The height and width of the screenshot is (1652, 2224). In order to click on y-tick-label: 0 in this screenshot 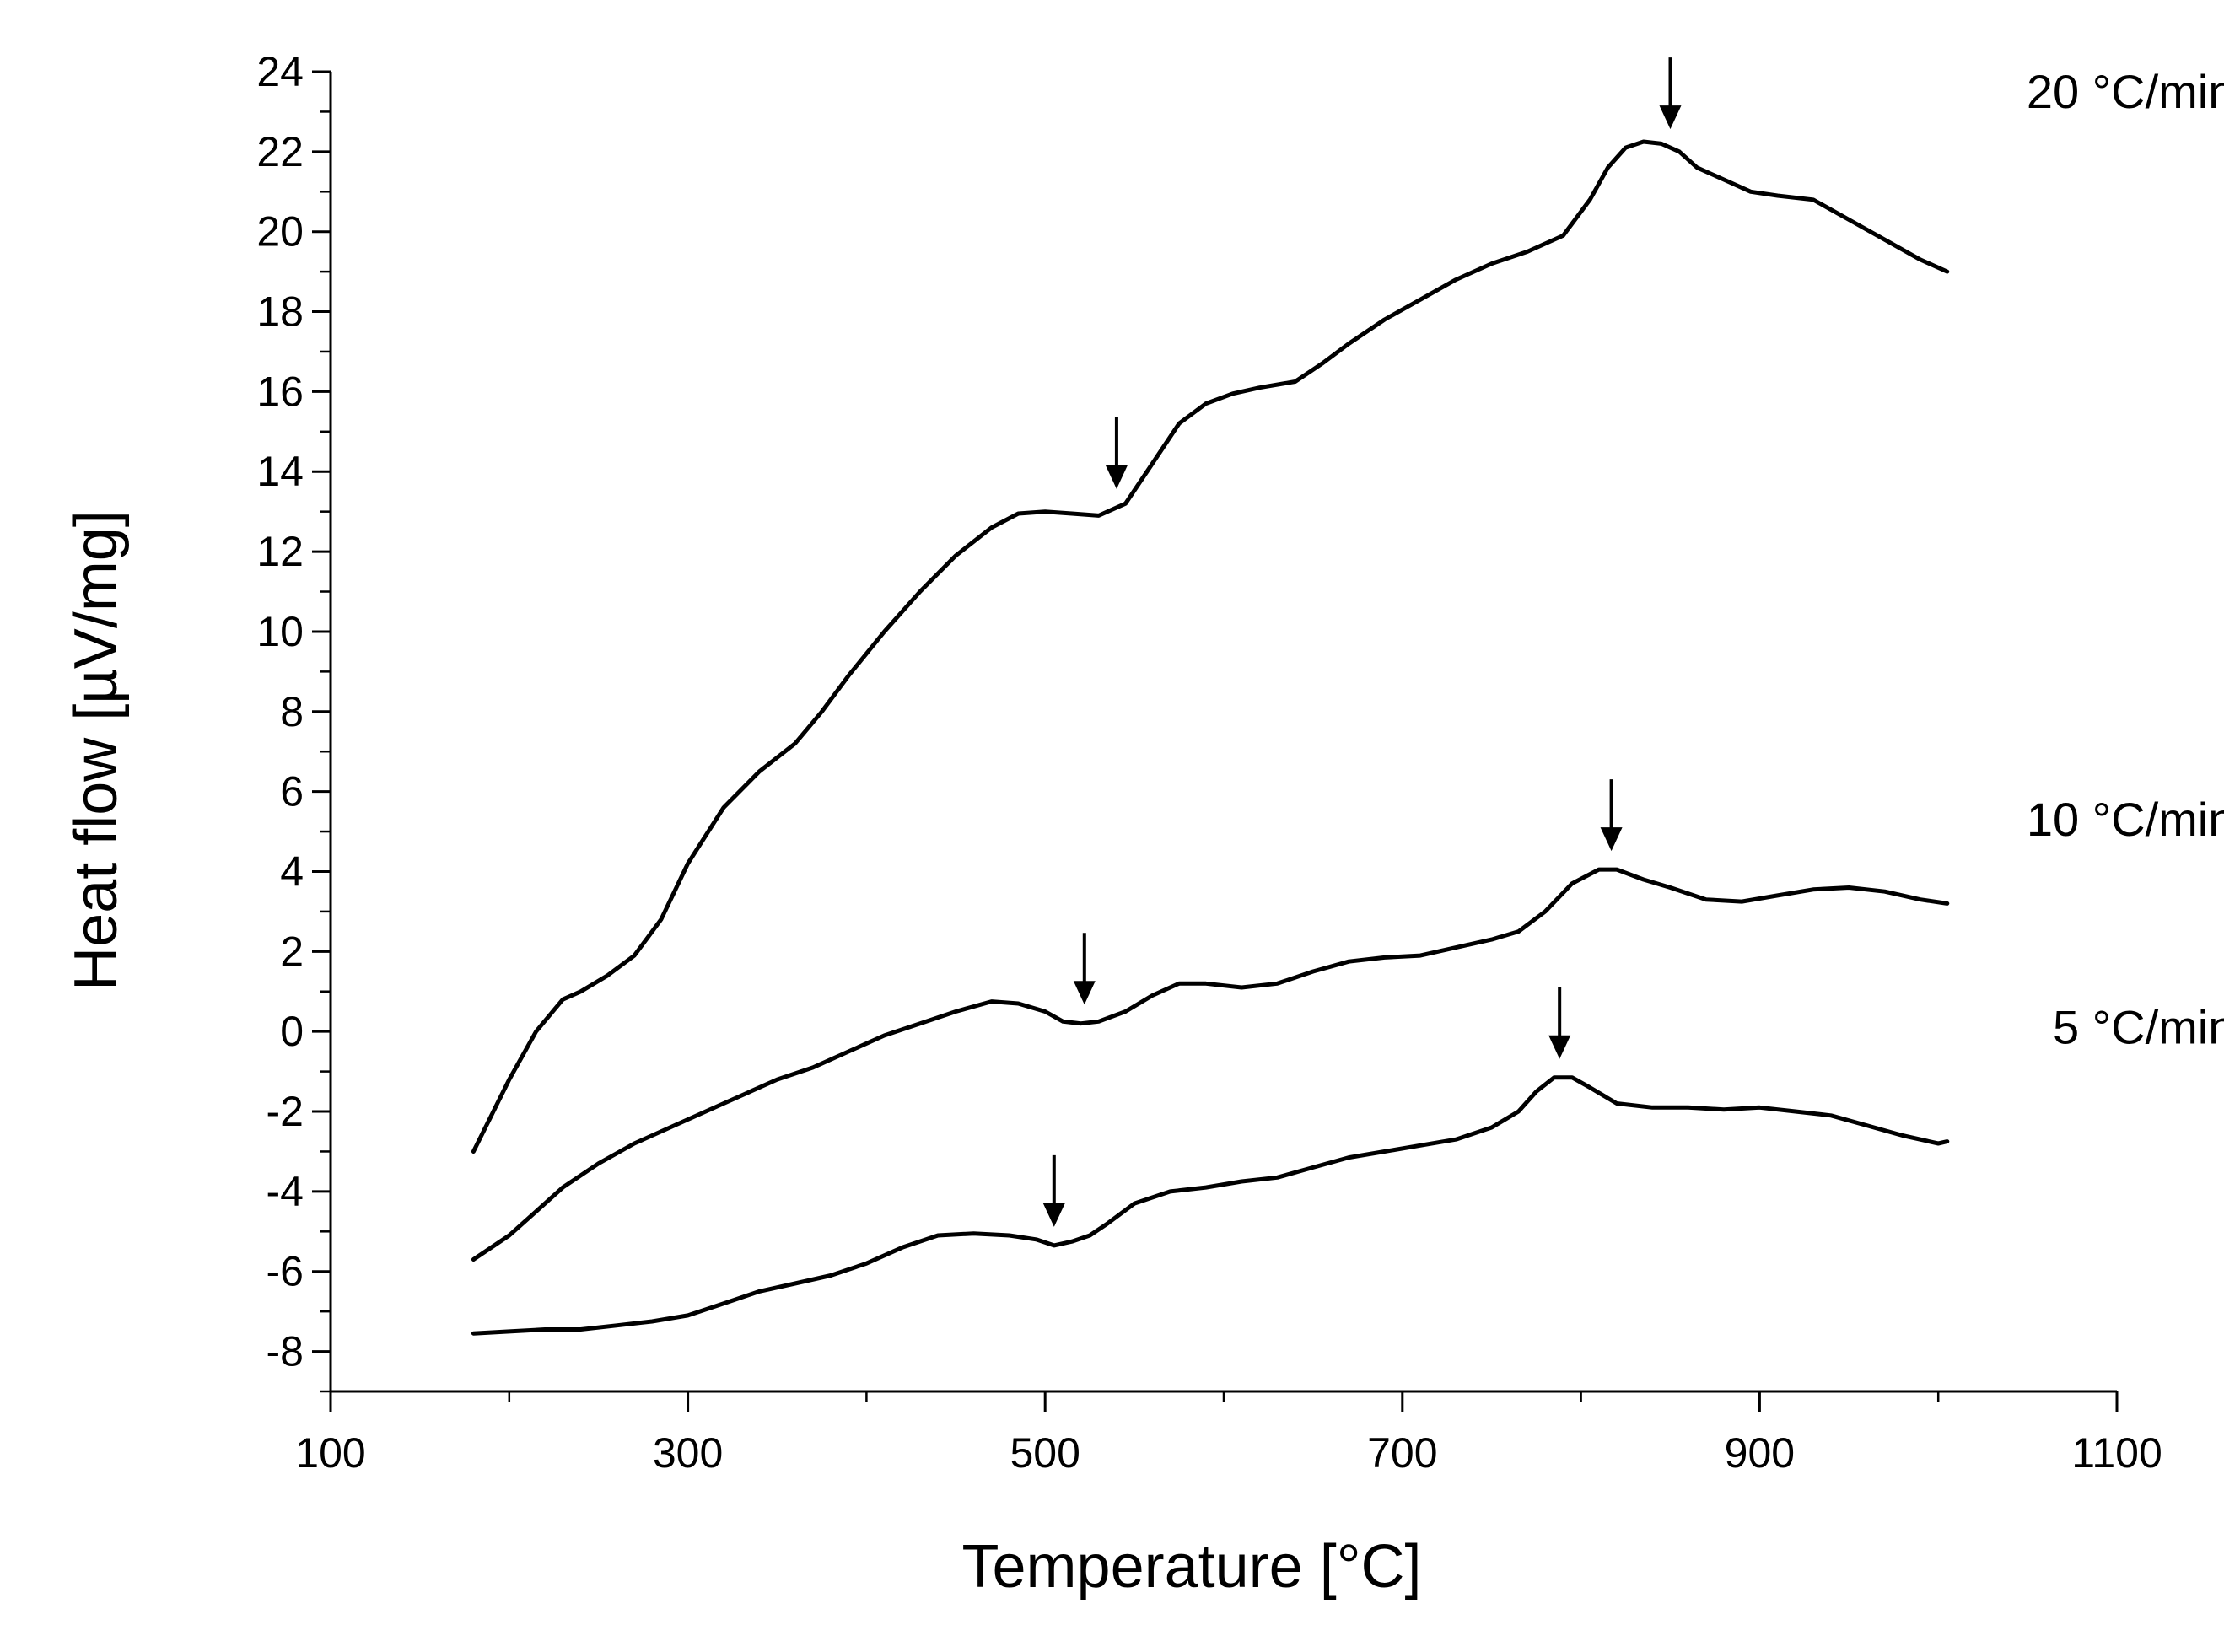, I will do `click(292, 1031)`.